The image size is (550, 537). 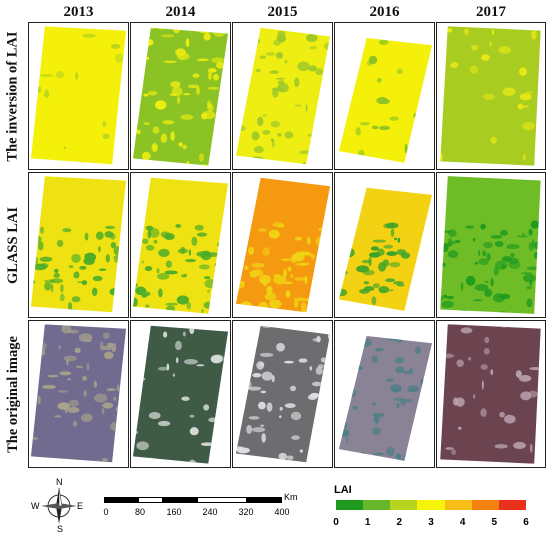 I want to click on scale-tick-80: 80, so click(x=140, y=512).